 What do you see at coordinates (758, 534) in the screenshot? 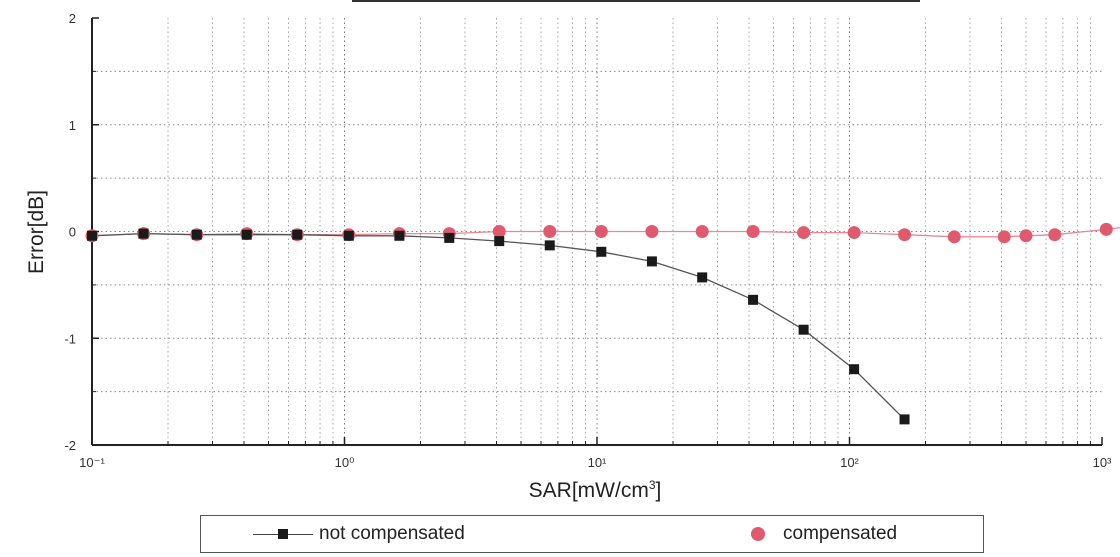
I see `circle-marker-icon` at bounding box center [758, 534].